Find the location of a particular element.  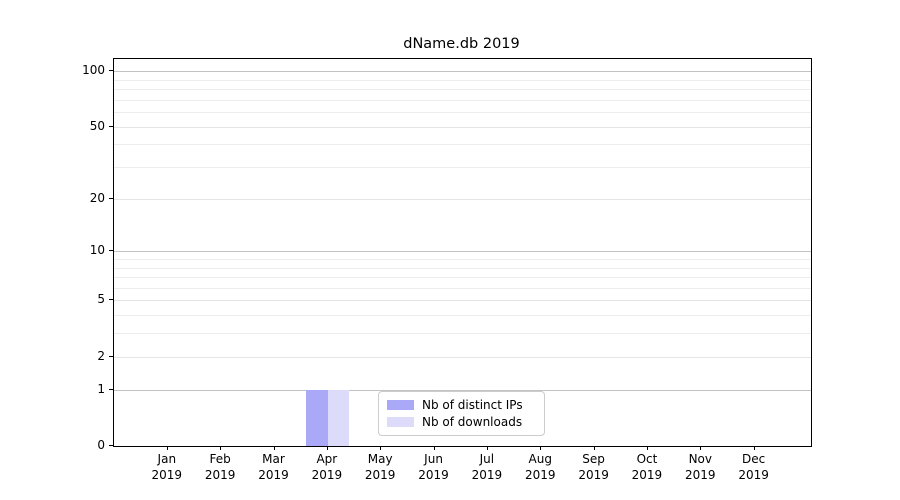

x-tick-label: Jun 2019 is located at coordinates (433, 467).